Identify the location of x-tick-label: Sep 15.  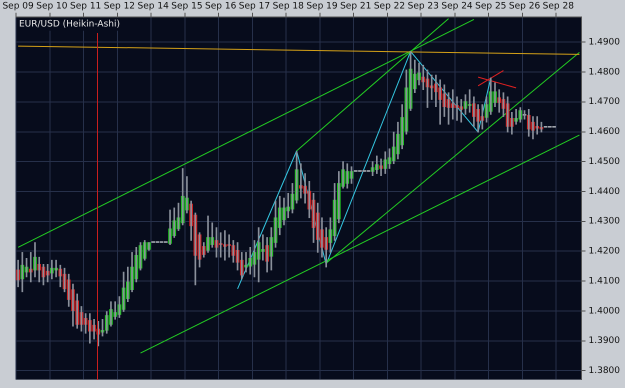
(187, 7).